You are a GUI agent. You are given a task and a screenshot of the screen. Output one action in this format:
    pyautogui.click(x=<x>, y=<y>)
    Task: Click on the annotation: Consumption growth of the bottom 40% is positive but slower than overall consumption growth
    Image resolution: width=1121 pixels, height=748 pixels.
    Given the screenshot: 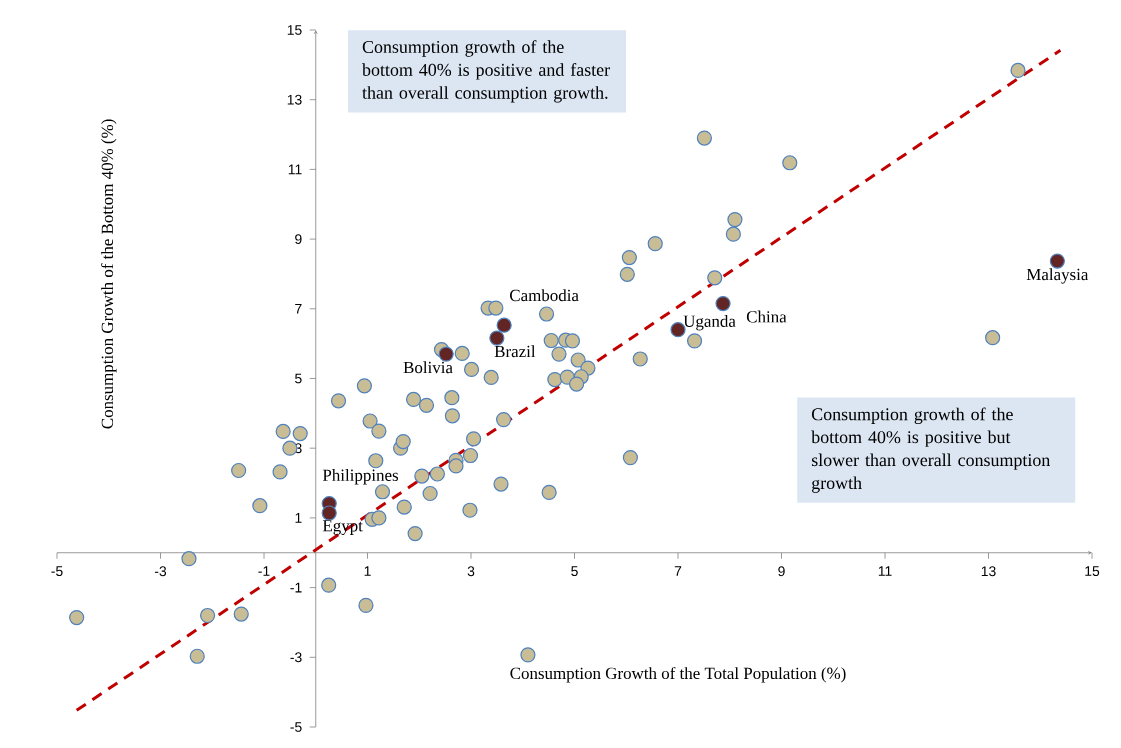 What is the action you would take?
    pyautogui.click(x=931, y=450)
    